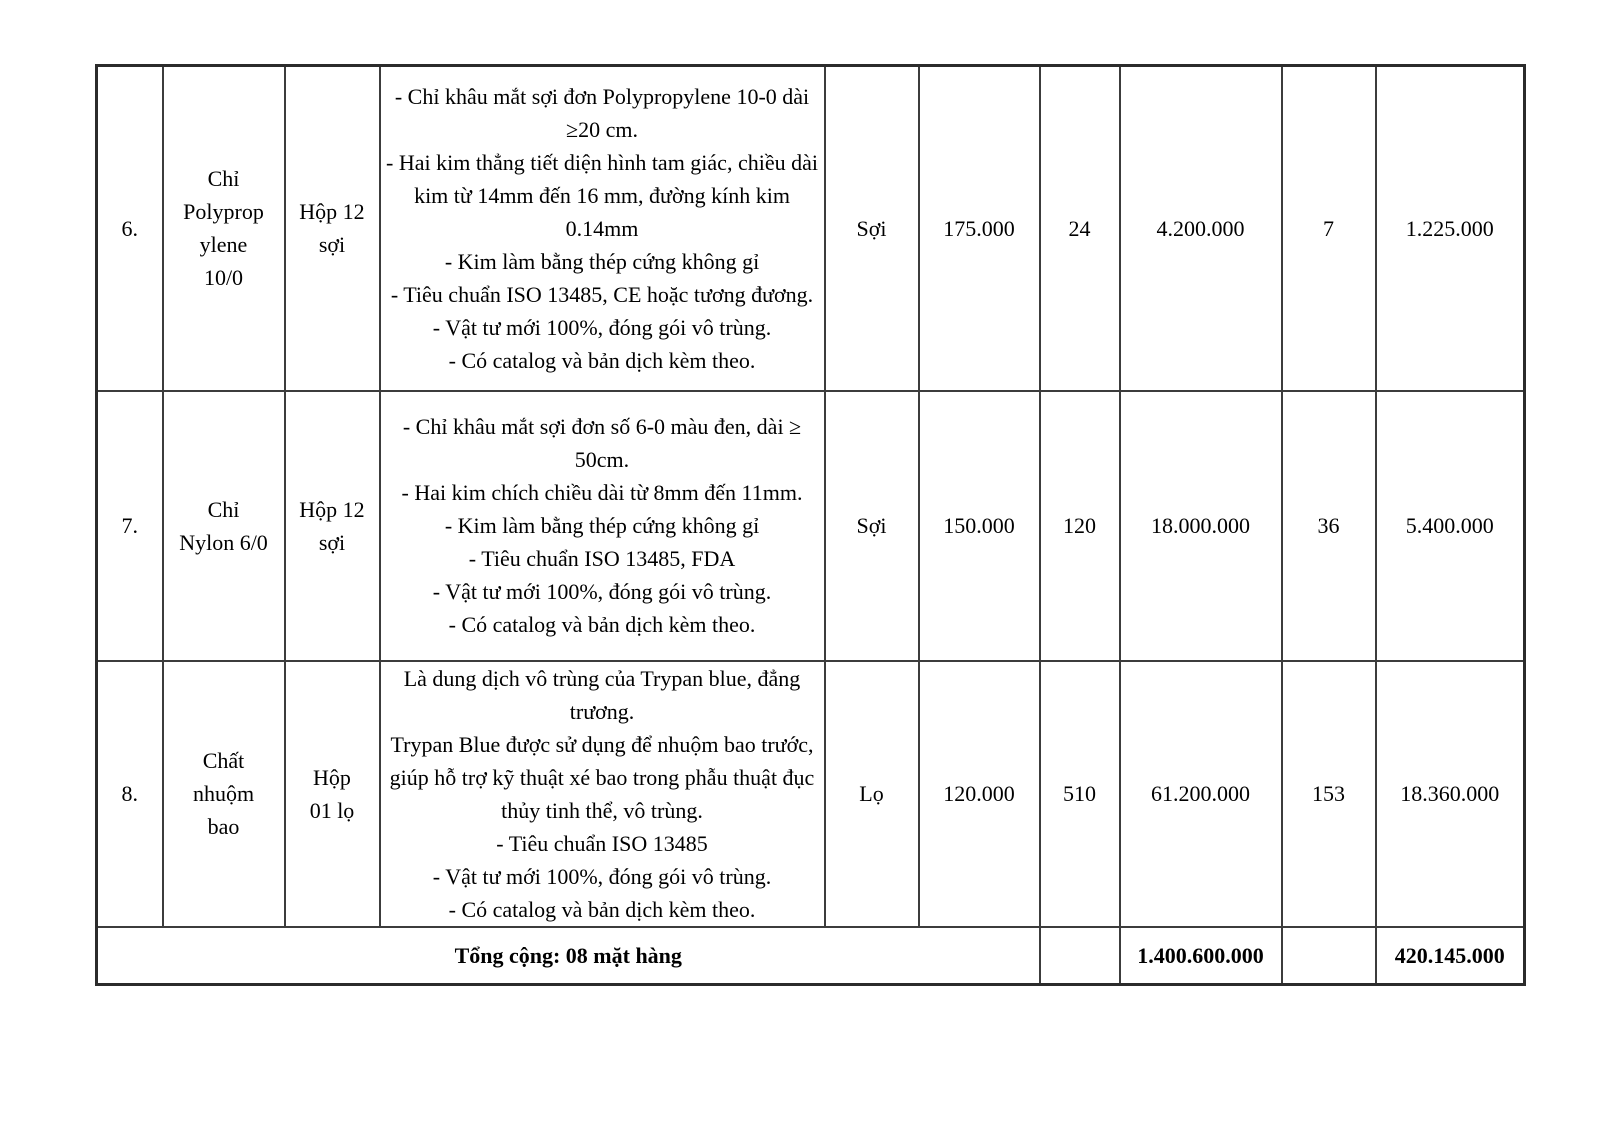  What do you see at coordinates (1200, 525) in the screenshot?
I see `amount-cell: 18.000.000` at bounding box center [1200, 525].